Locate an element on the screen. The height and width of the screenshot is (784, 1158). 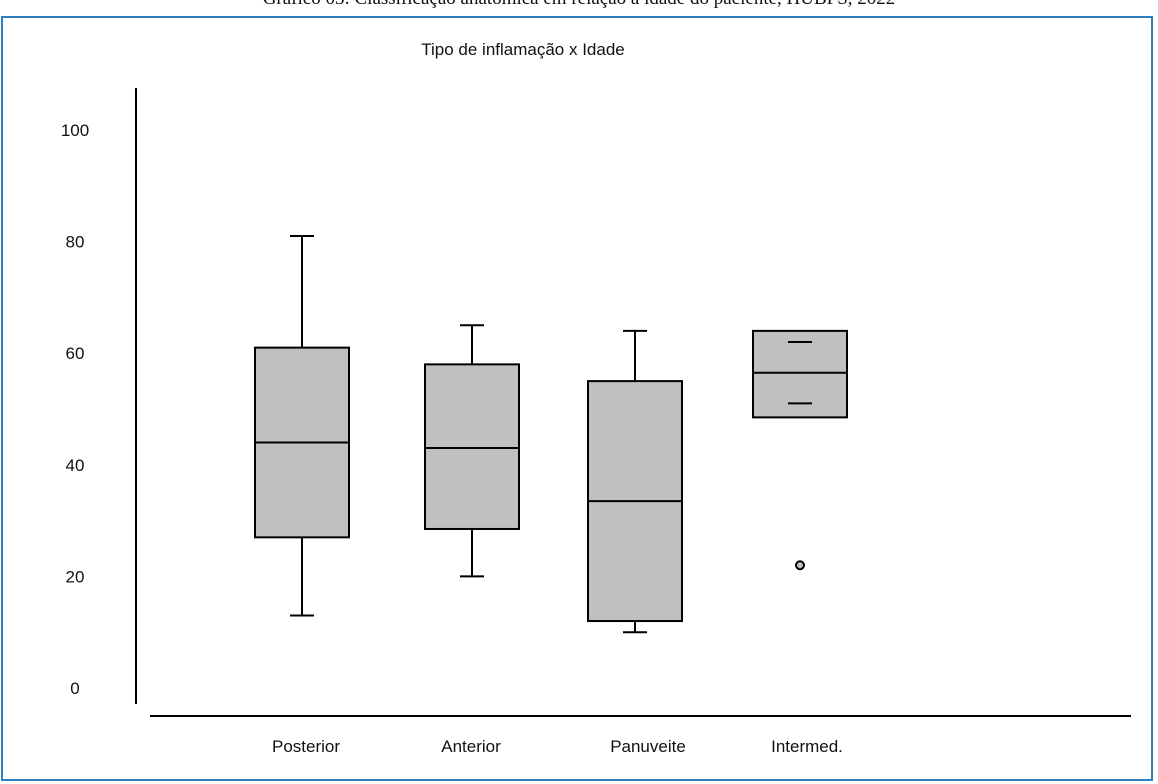
y-tick-label: 80 is located at coordinates (75, 242).